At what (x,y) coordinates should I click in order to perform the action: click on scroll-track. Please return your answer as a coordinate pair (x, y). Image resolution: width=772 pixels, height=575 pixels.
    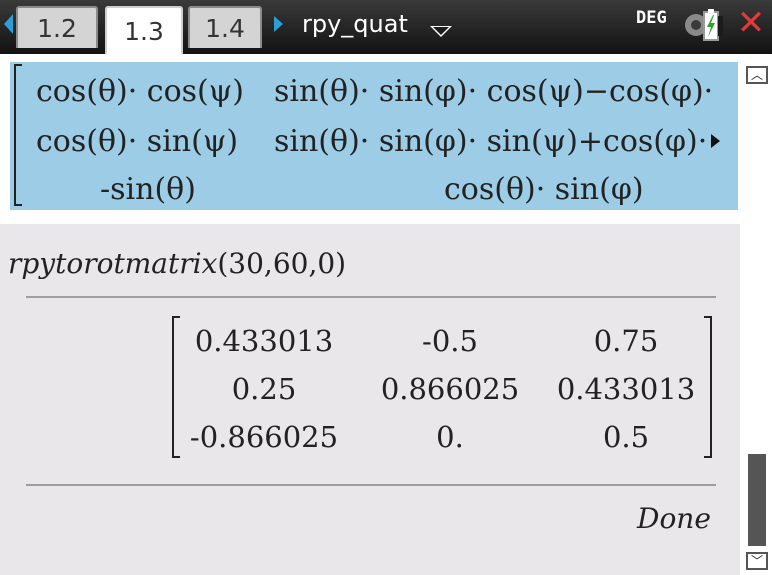
    Looking at the image, I should click on (757, 318).